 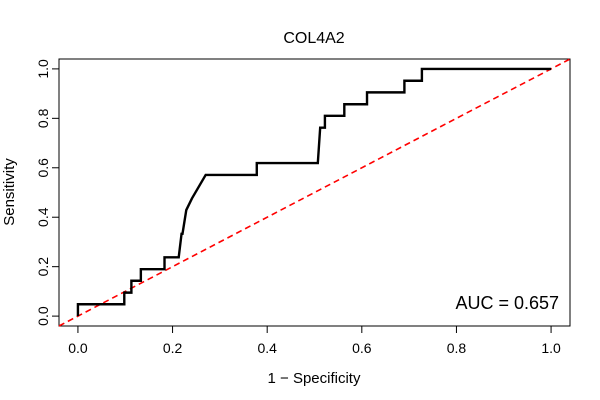 I want to click on y-tick-label: 0.6, so click(x=43, y=168).